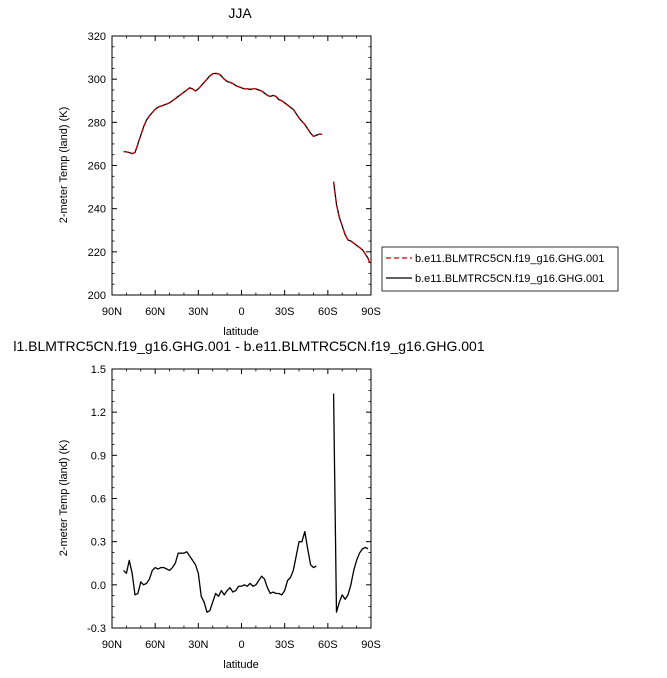 This screenshot has height=678, width=667. What do you see at coordinates (98, 586) in the screenshot?
I see `bottom-ytick-label-1: 0.0` at bounding box center [98, 586].